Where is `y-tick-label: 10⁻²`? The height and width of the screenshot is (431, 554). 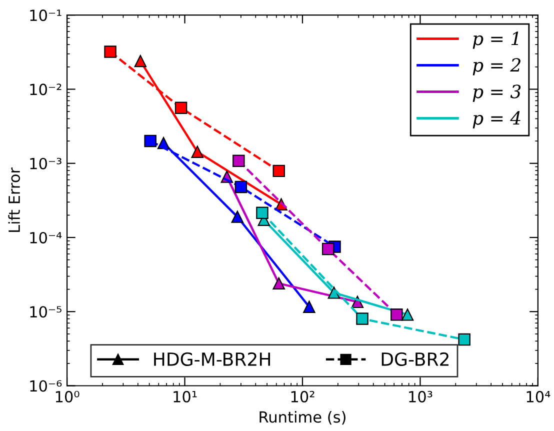
y-tick-label: 10⁻² is located at coordinates (46, 90).